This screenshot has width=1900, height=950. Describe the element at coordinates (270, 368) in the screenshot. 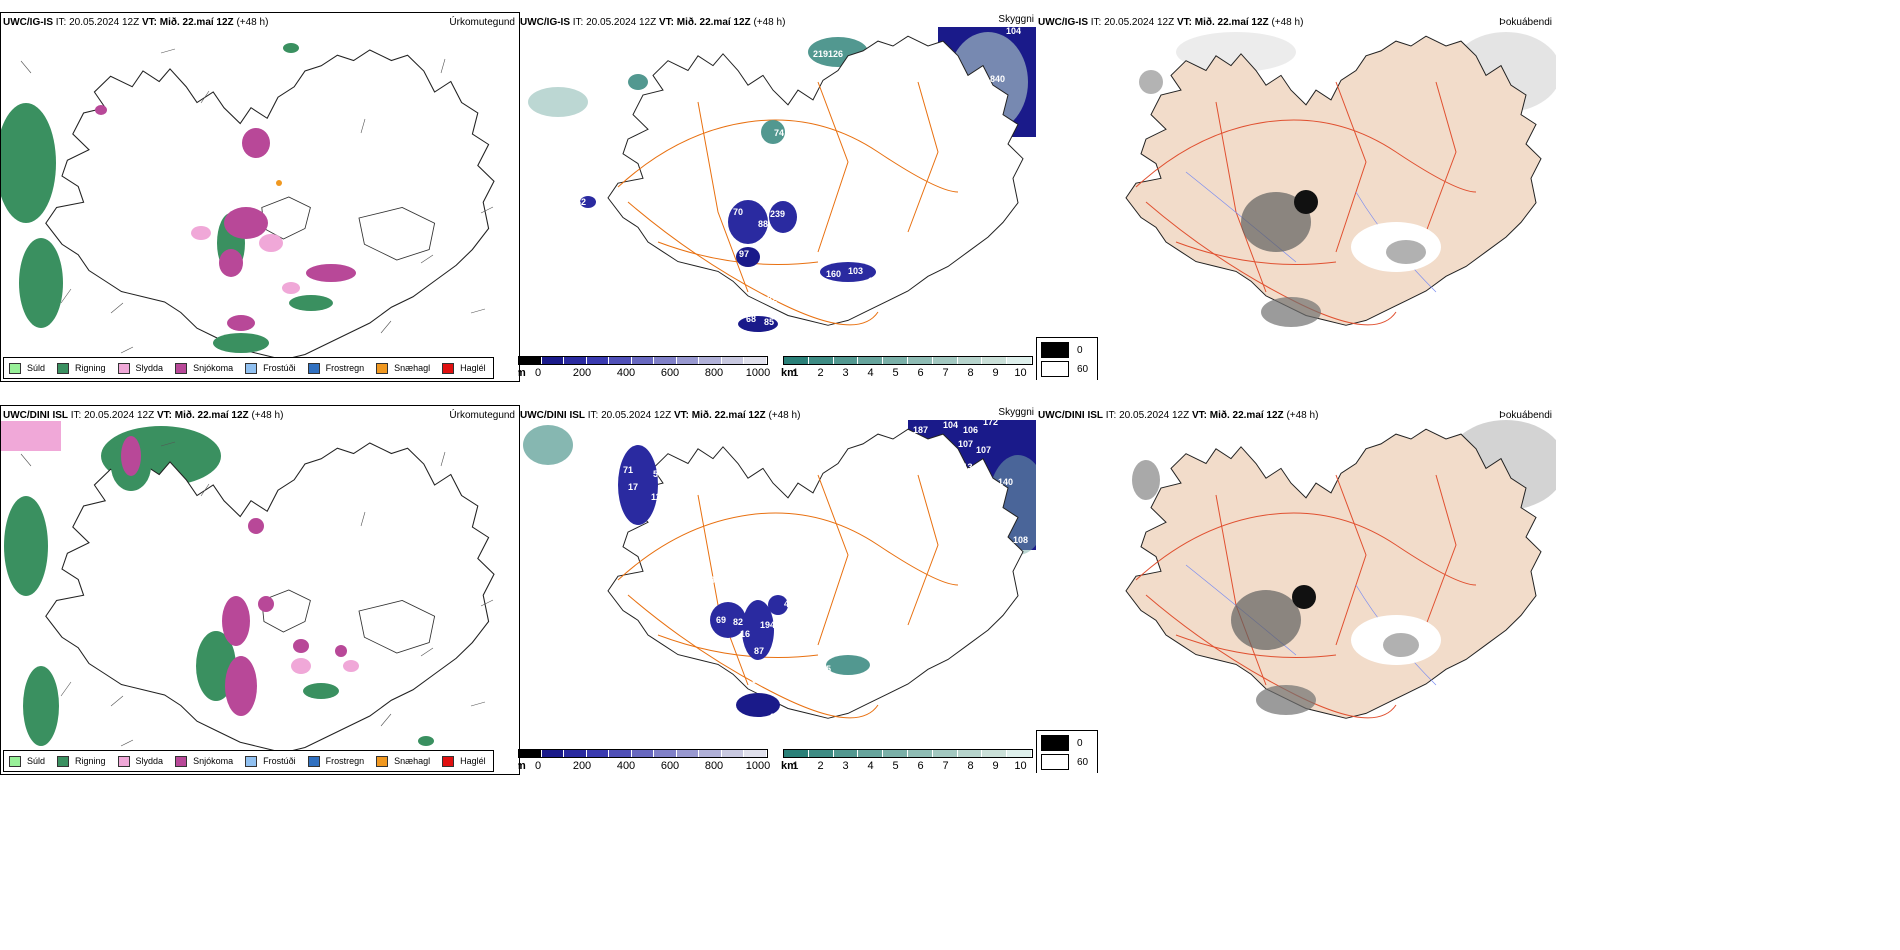

I see `legend-item-freezing-drizzle: Frostúði` at that location.